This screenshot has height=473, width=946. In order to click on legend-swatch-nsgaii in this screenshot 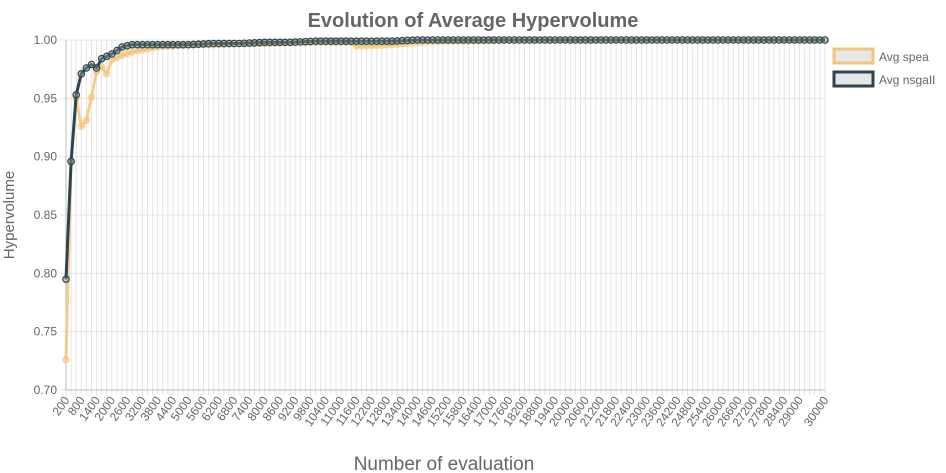, I will do `click(853, 79)`.